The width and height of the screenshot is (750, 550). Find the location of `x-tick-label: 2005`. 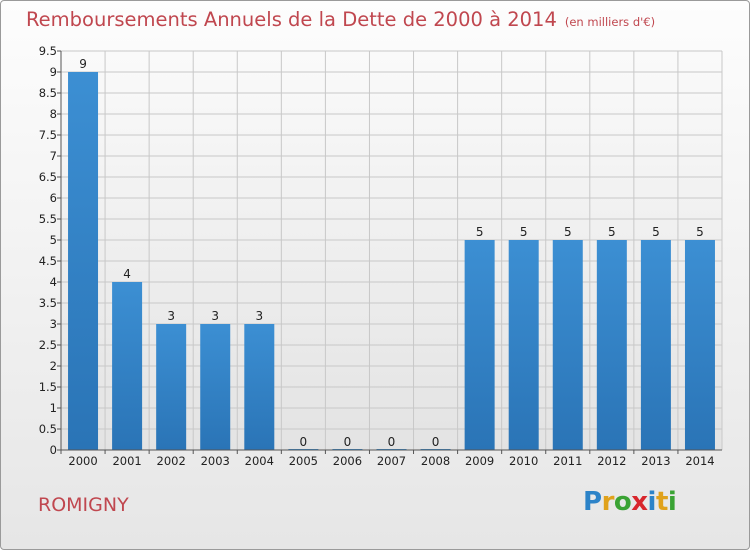

x-tick-label: 2005 is located at coordinates (303, 461).